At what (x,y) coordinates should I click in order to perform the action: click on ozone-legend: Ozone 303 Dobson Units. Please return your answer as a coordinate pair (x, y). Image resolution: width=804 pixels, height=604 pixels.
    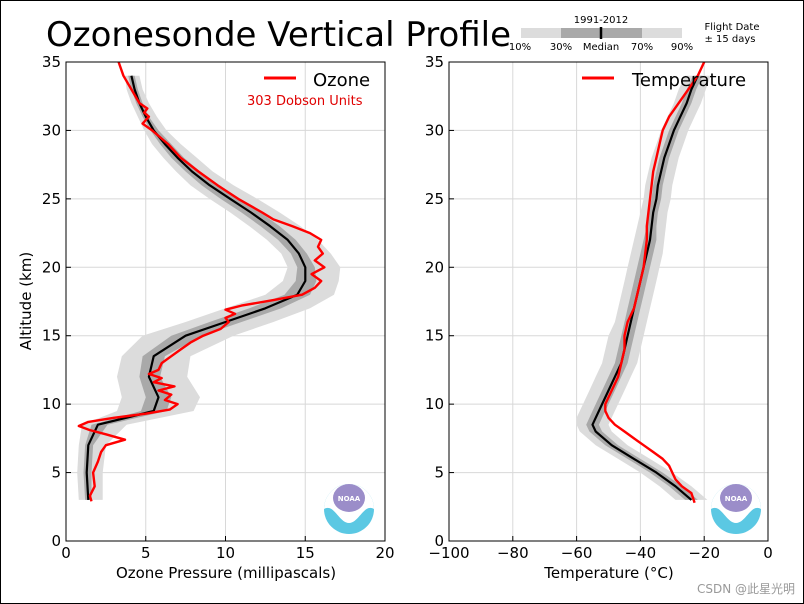
    Looking at the image, I should click on (308, 89).